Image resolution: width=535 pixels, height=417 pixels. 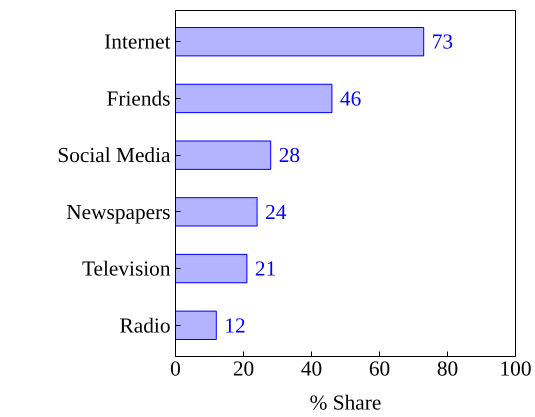 I want to click on data-label: 21, so click(x=265, y=268).